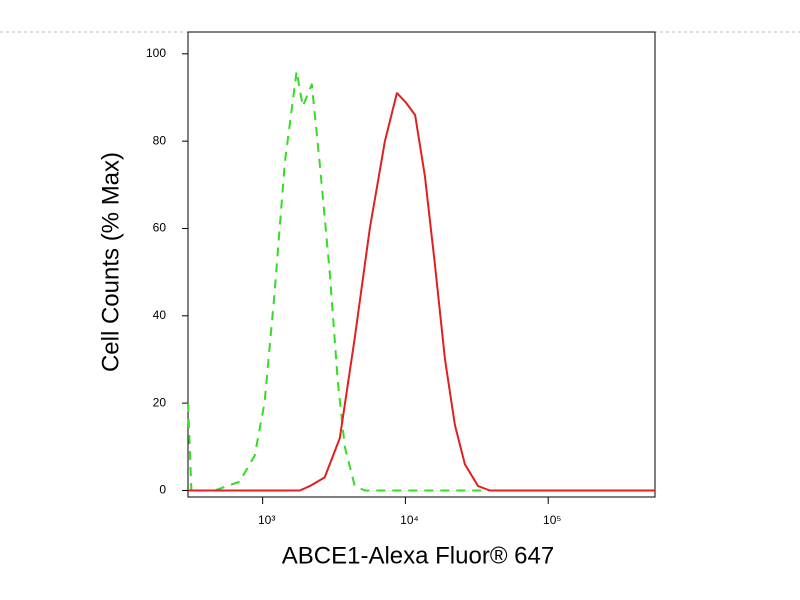 Image resolution: width=800 pixels, height=600 pixels. Describe the element at coordinates (156, 53) in the screenshot. I see `y-tick-label: 100` at that location.